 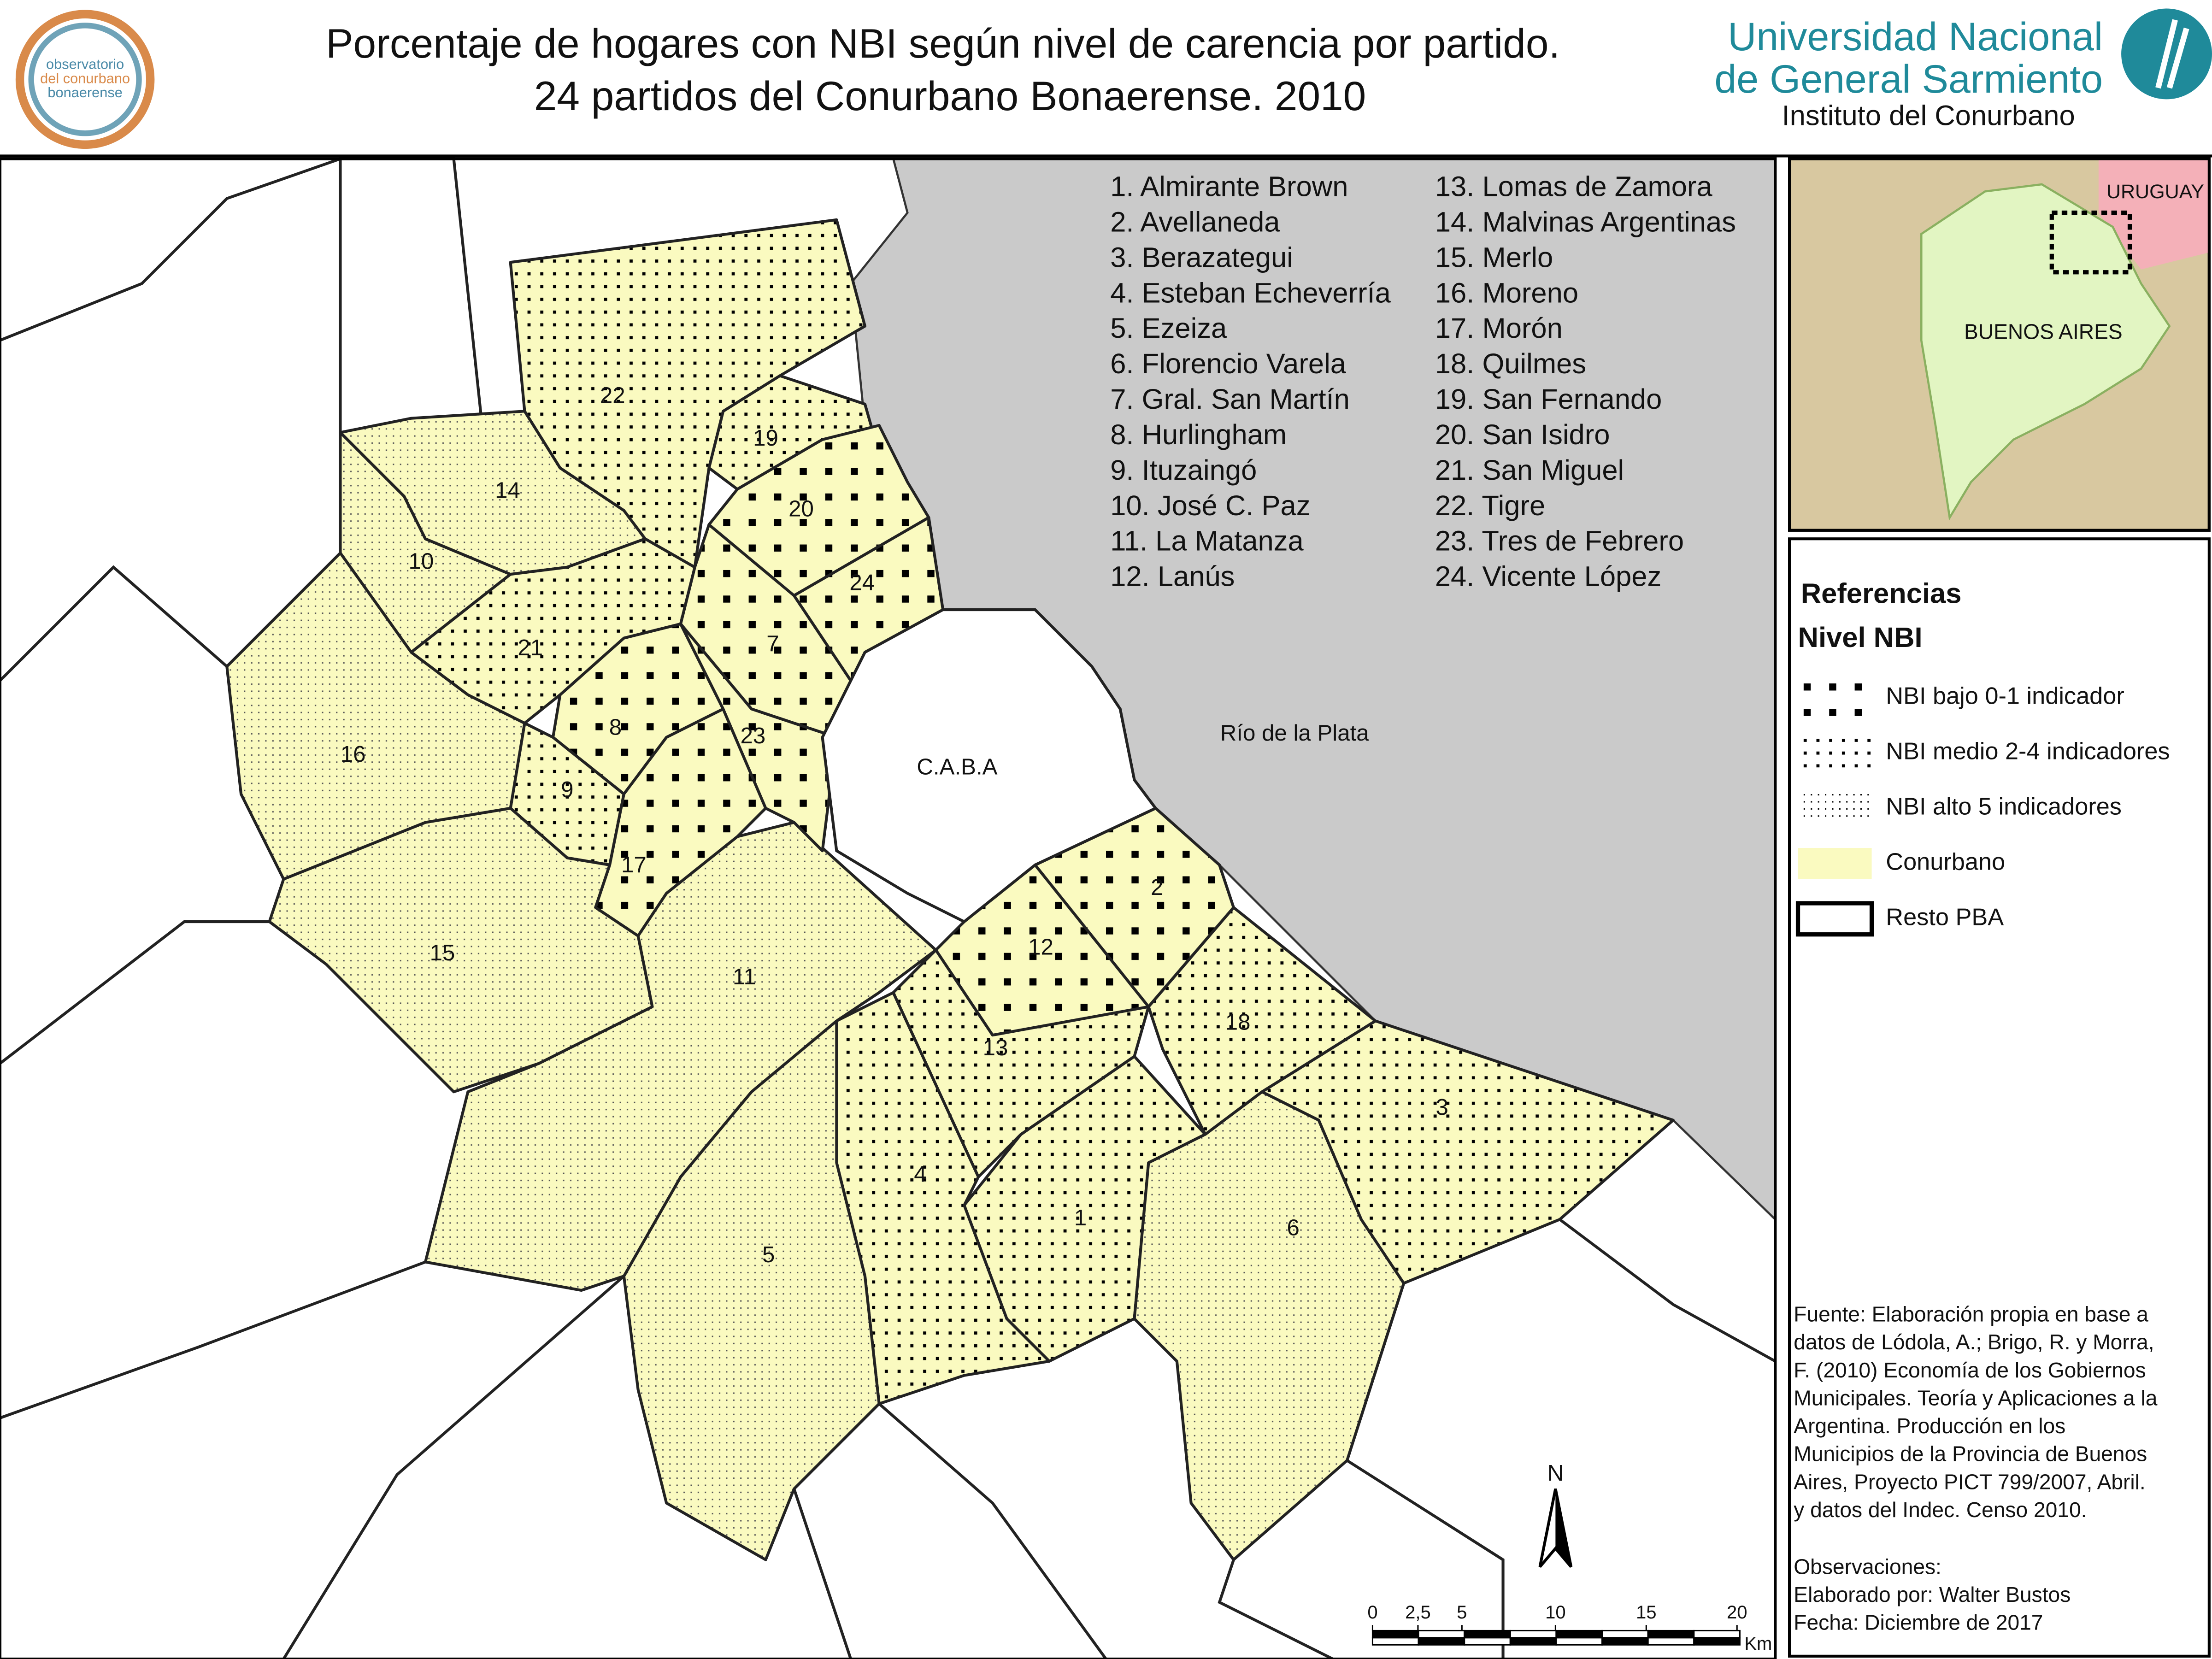 I want to click on source-text: Municipios de la Provincia de Buenos, so click(x=1970, y=1454).